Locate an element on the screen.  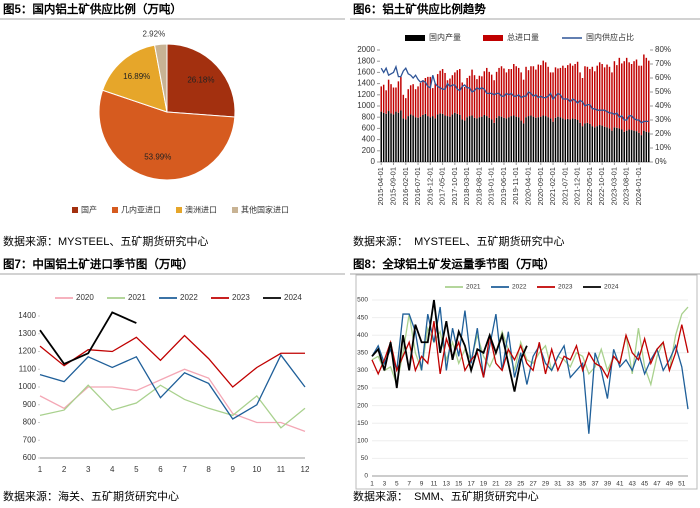
x-tick-label: 2019-06-01 is located at coordinates (503, 186).